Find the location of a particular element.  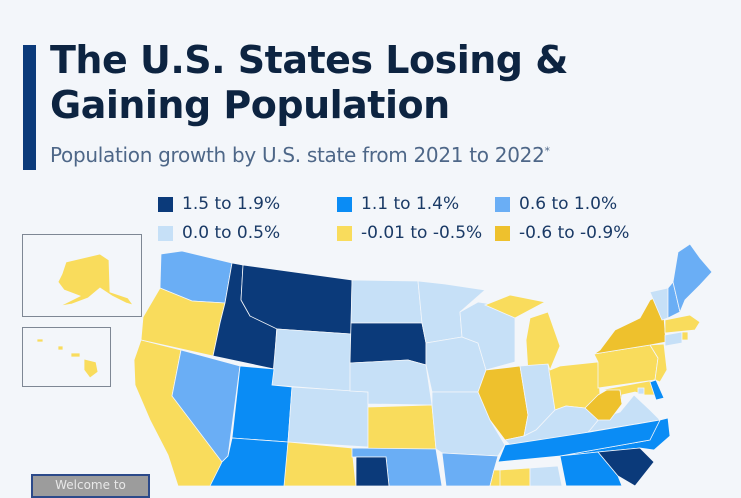

legend-item: 0.6 to 1.0% is located at coordinates (556, 204).